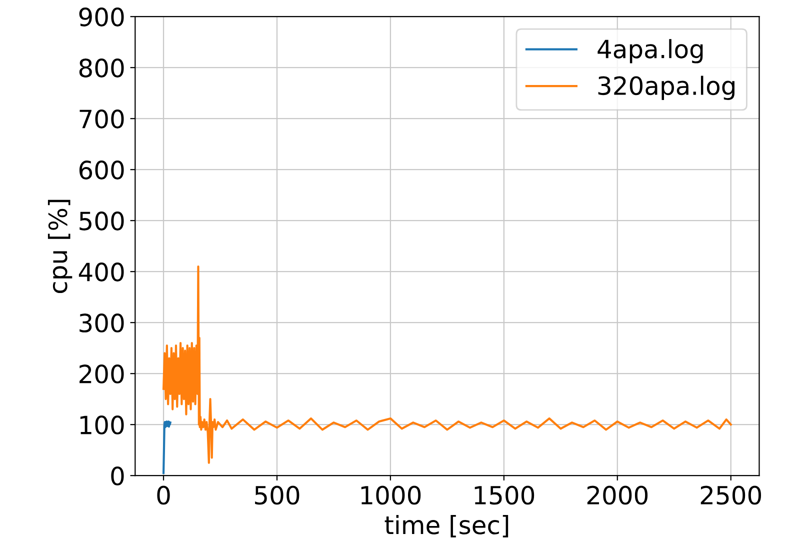 This screenshot has width=795, height=553. What do you see at coordinates (102, 425) in the screenshot?
I see `y-tick-label: 100` at bounding box center [102, 425].